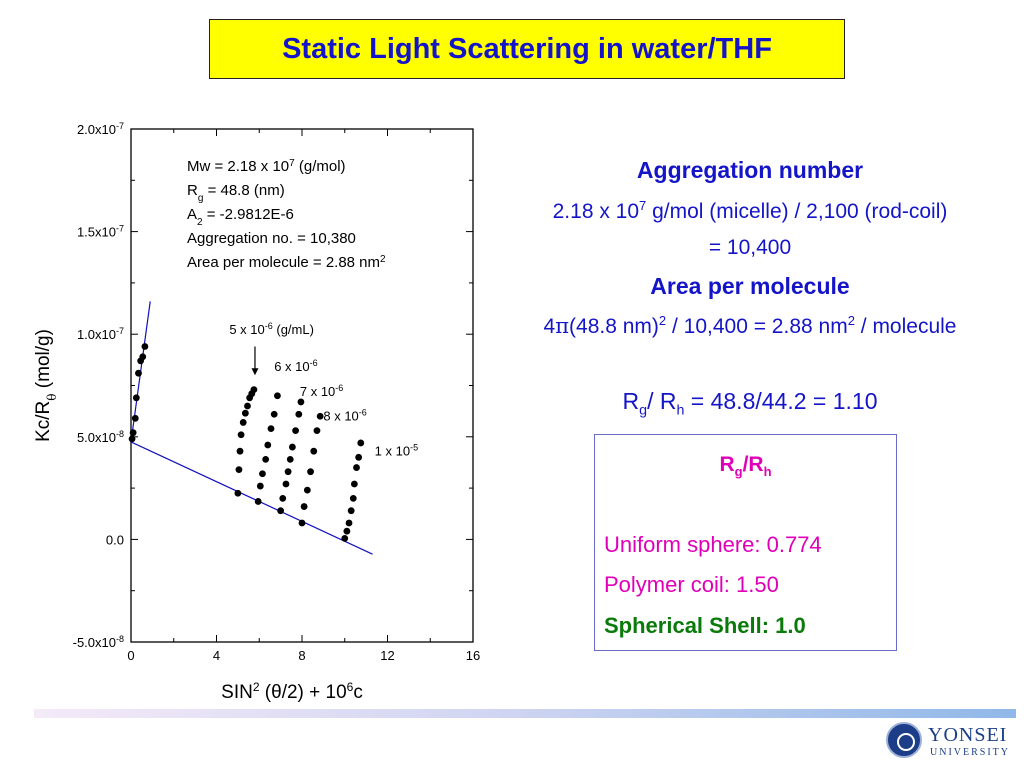 This screenshot has height=768, width=1024. I want to click on slide-title: Static Light Scattering in water/THF, so click(527, 48).